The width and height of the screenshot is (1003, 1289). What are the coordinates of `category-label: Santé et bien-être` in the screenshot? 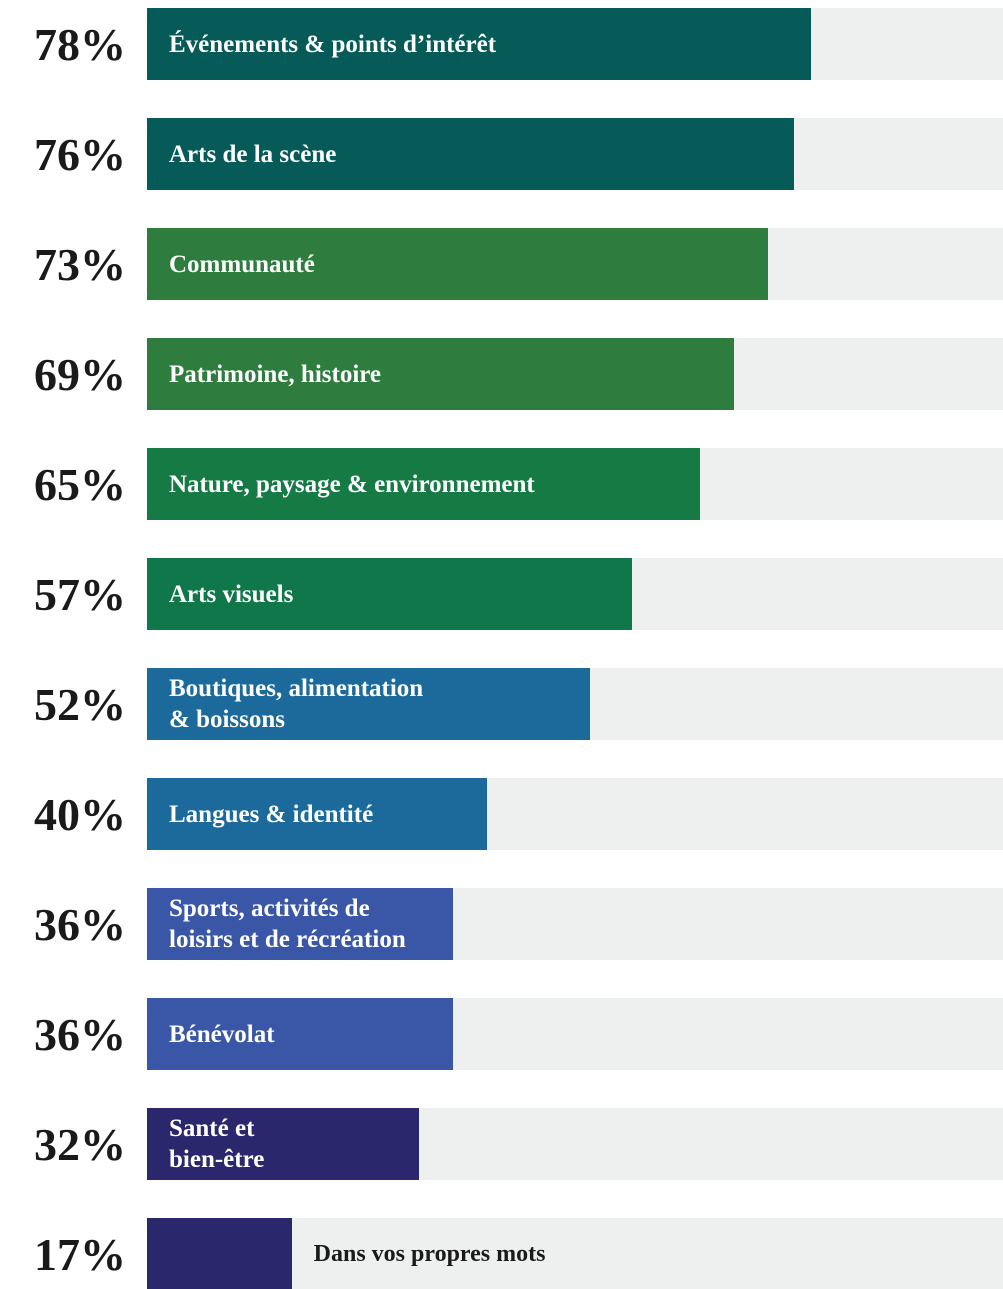 It's located at (217, 1144).